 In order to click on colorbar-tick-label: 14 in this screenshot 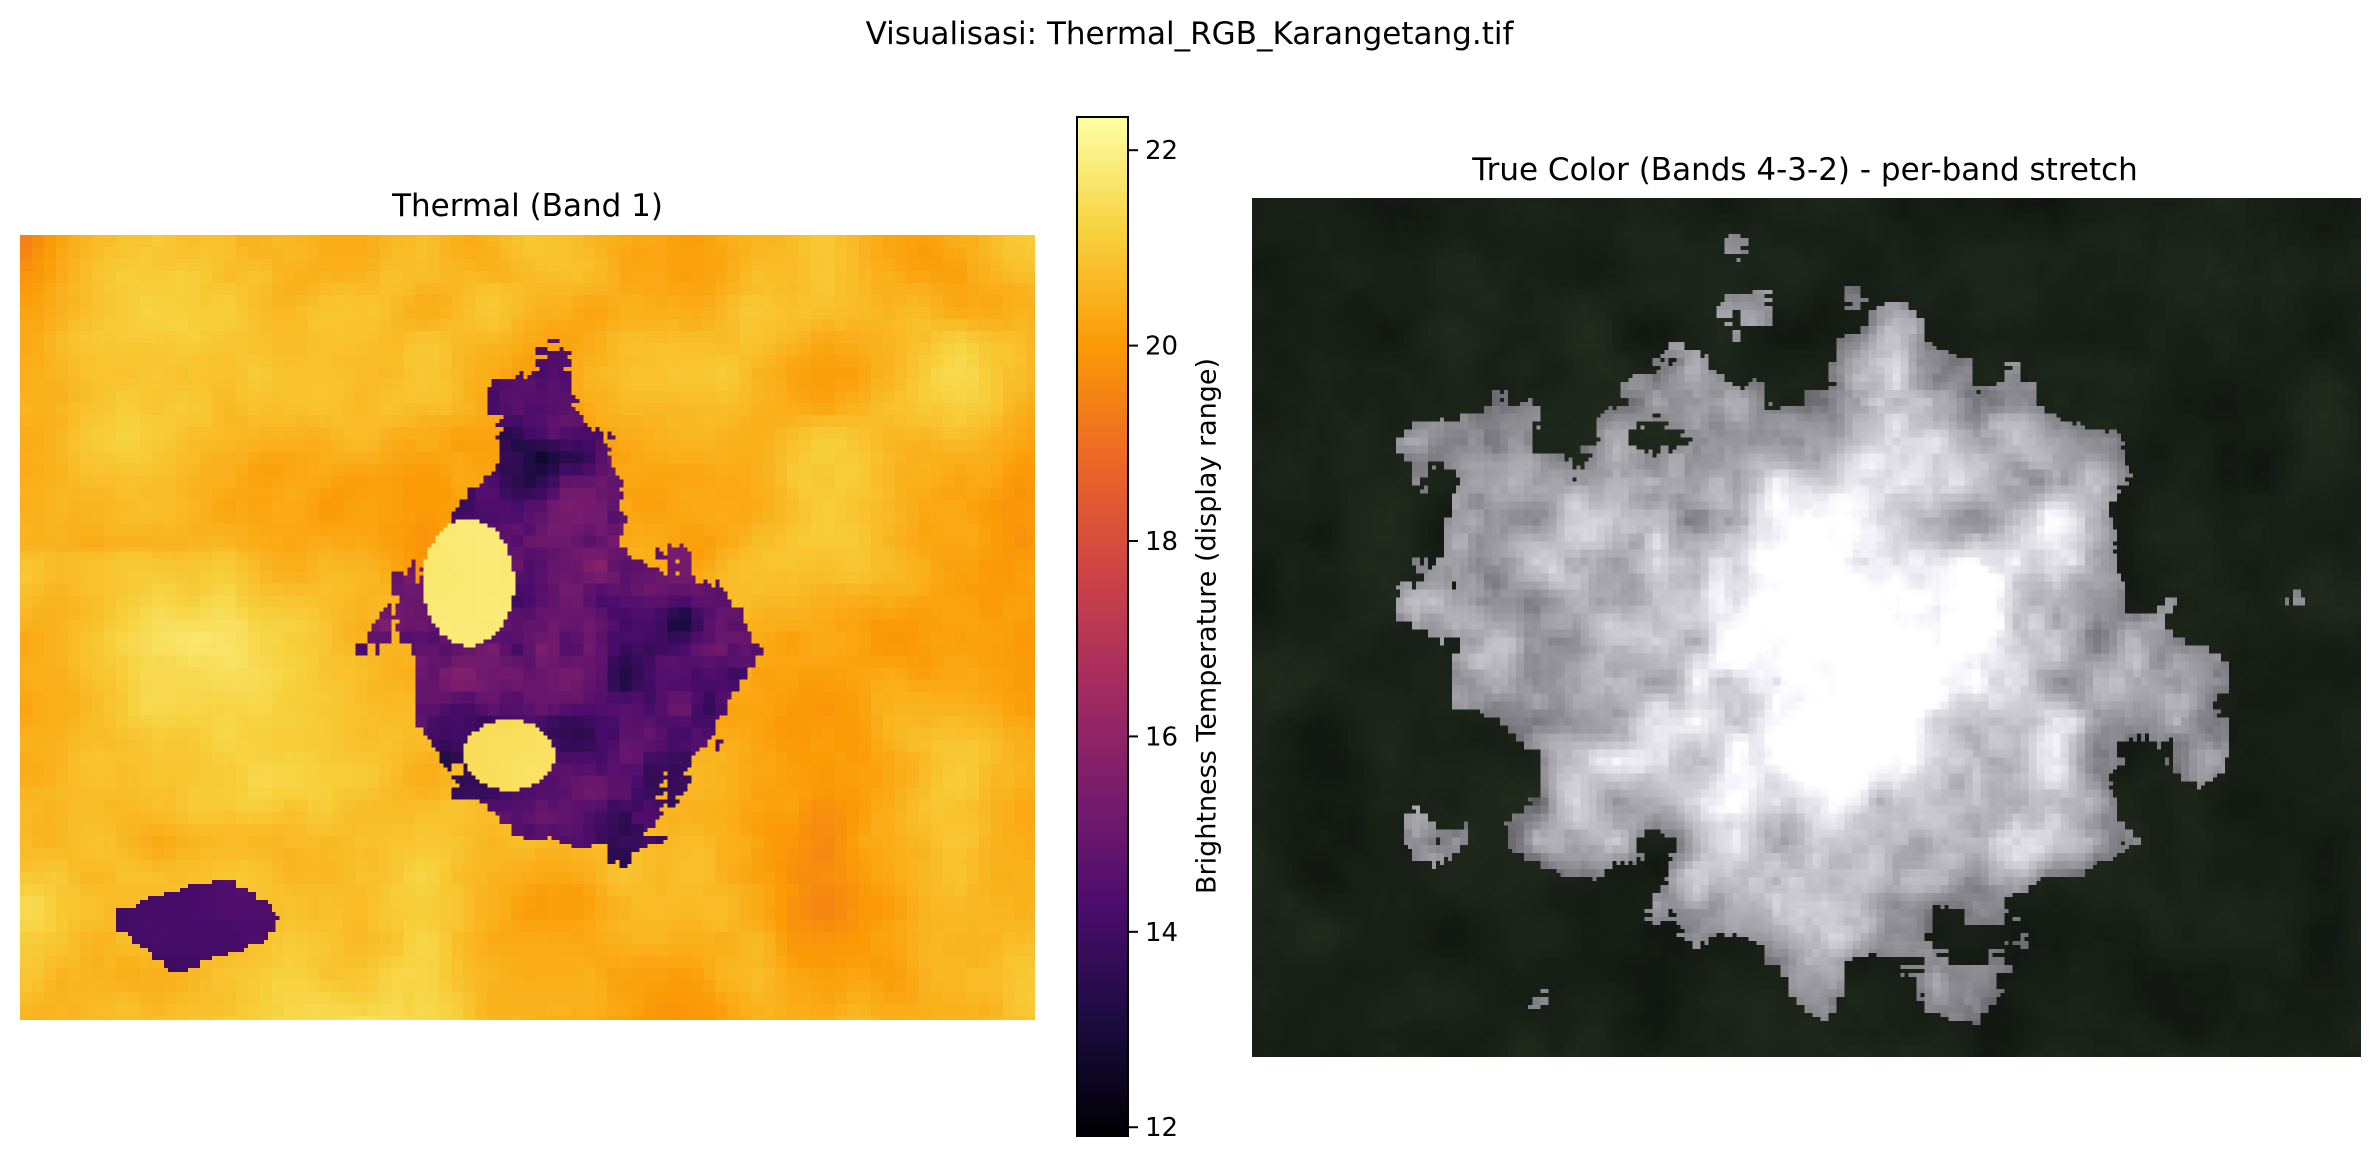, I will do `click(1161, 933)`.